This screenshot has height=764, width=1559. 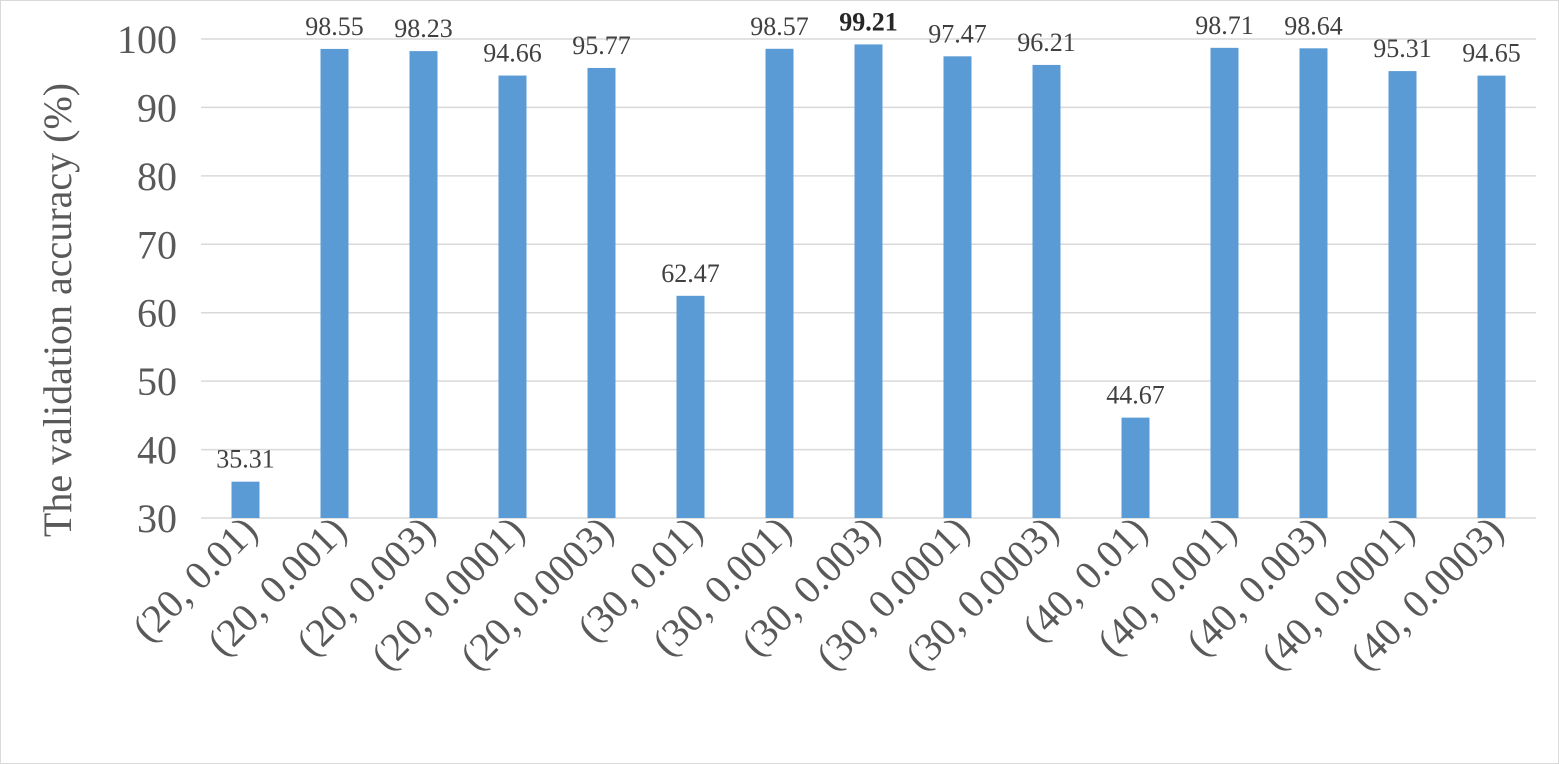 What do you see at coordinates (779, 26) in the screenshot?
I see `data-label: 98.57` at bounding box center [779, 26].